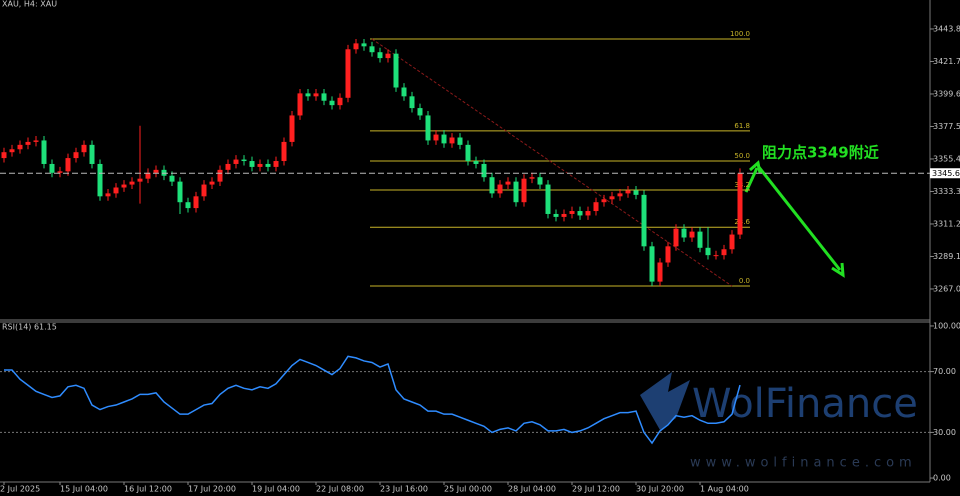 Image resolution: width=960 pixels, height=496 pixels. What do you see at coordinates (84, 489) in the screenshot?
I see `x-tick-label: 15 Jul 04:00` at bounding box center [84, 489].